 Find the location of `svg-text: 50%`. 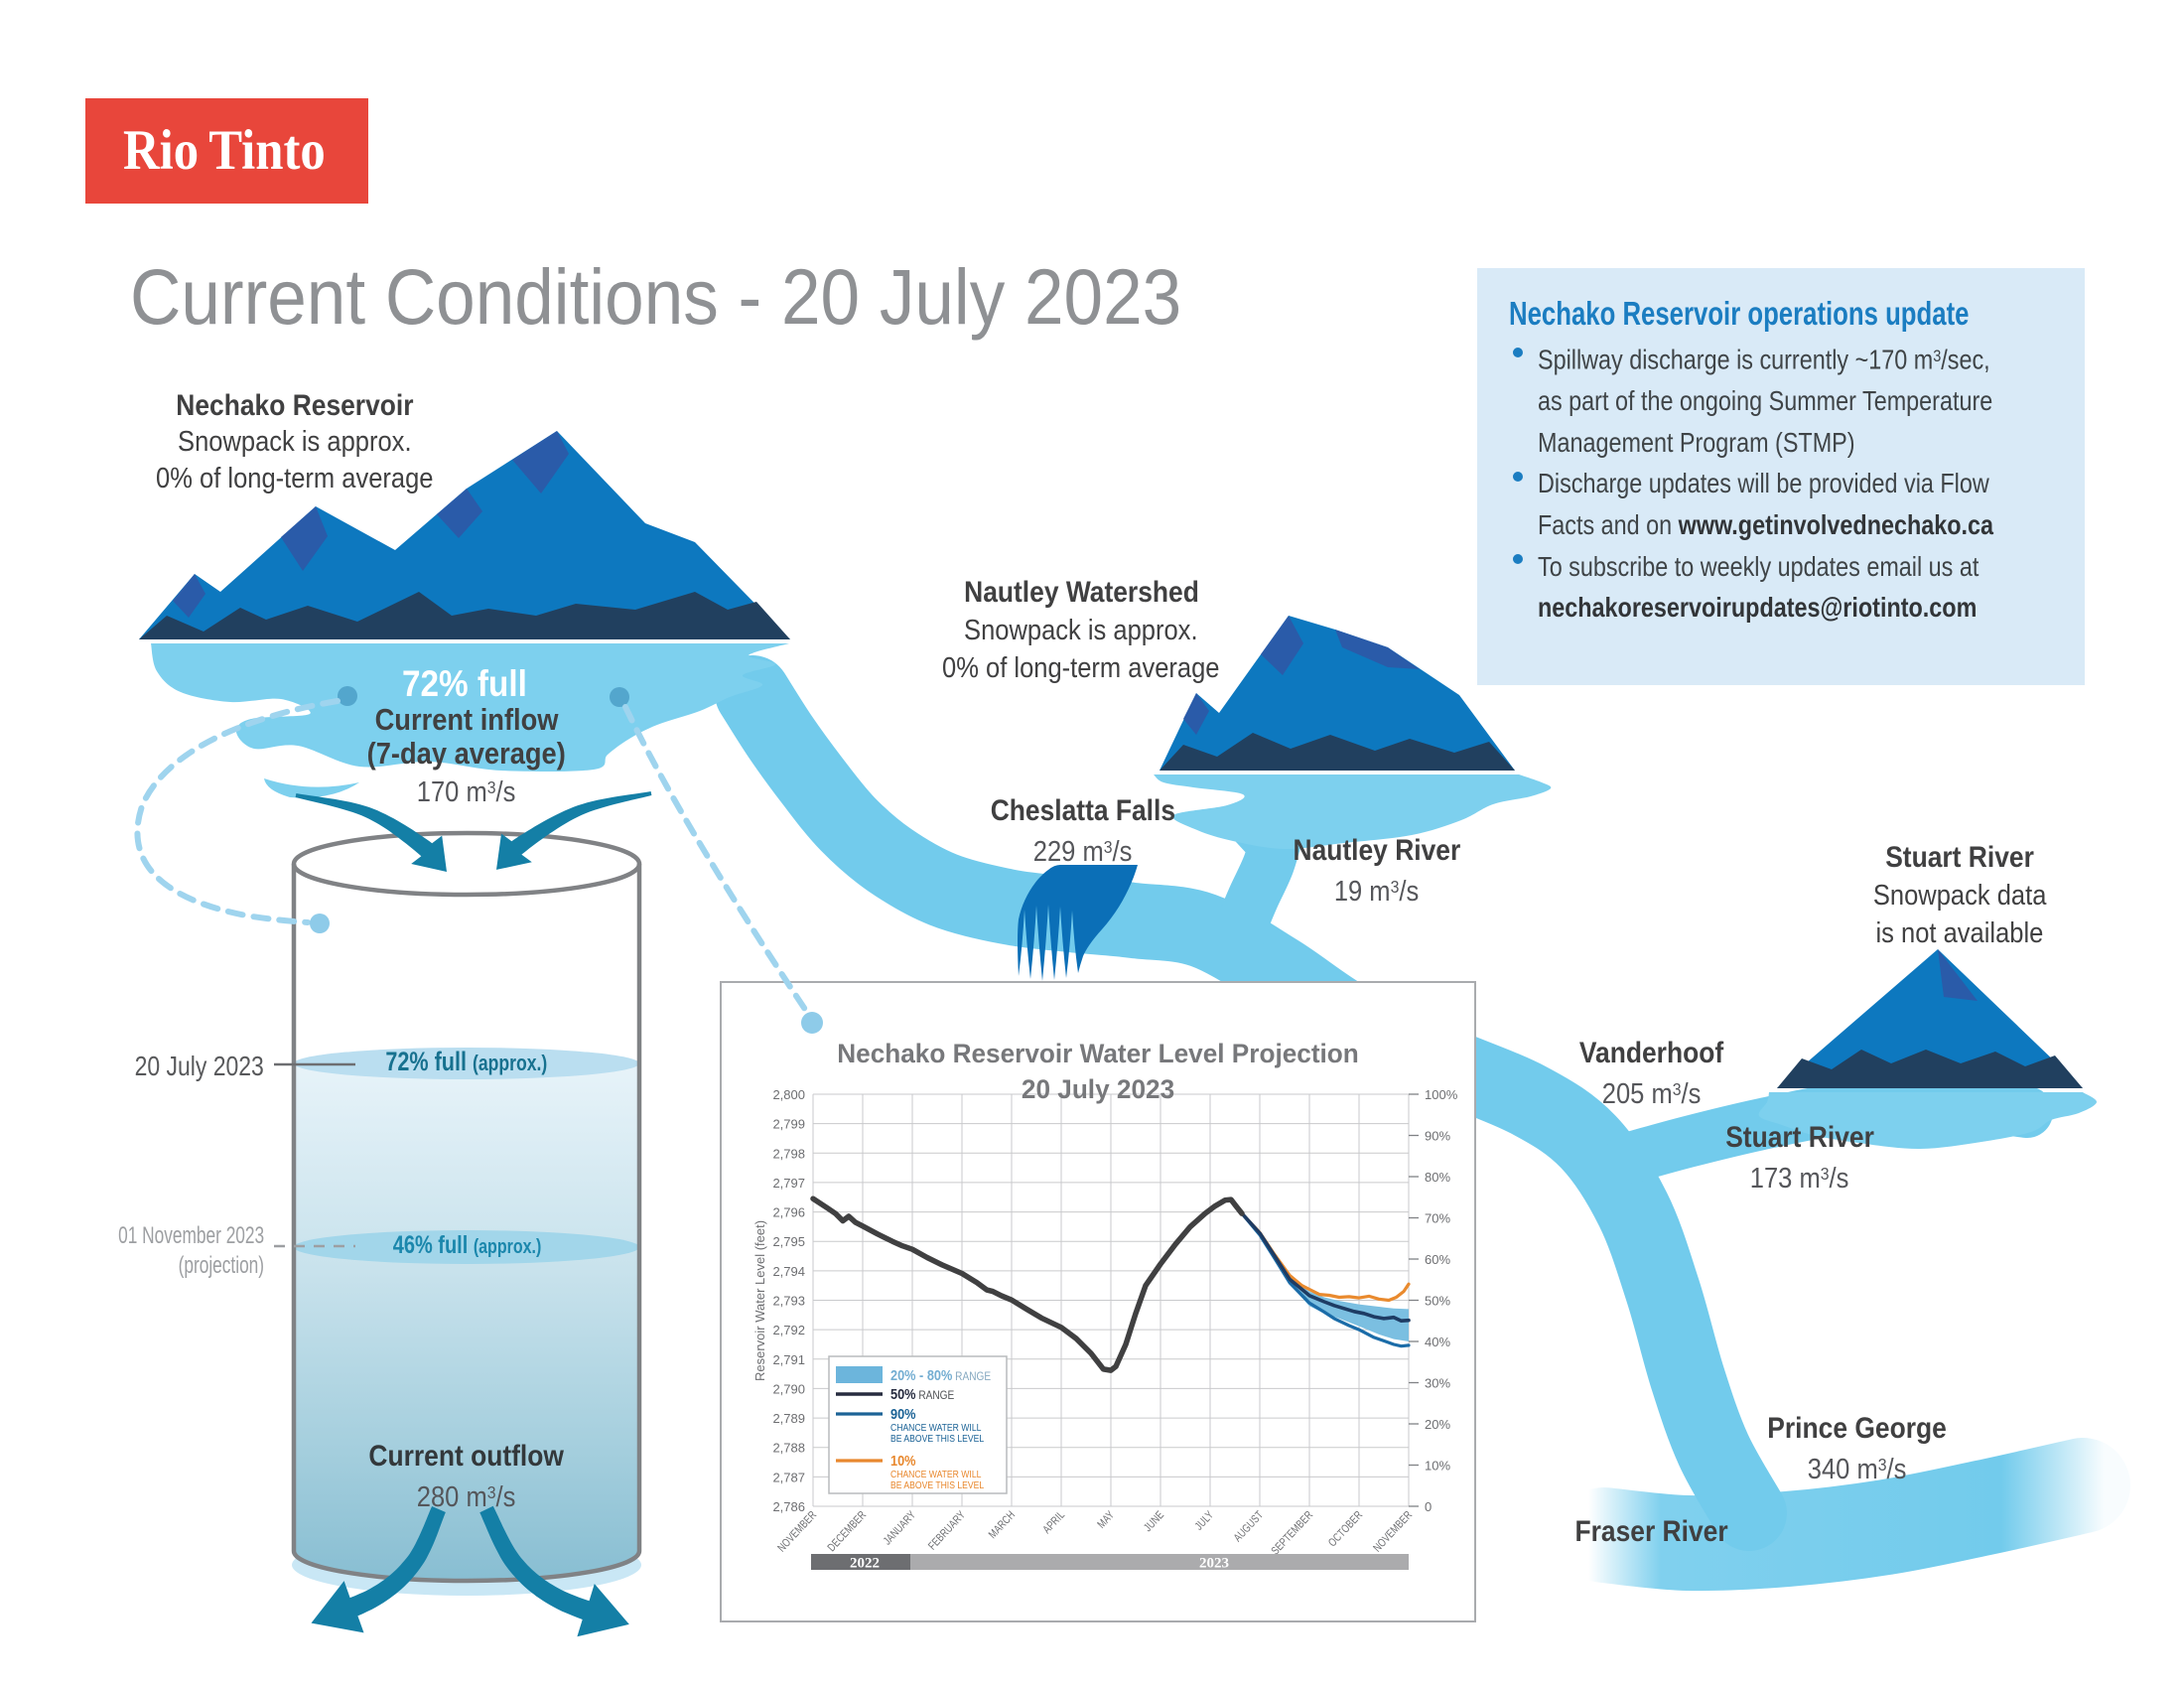

svg-text: 50% is located at coordinates (1437, 1301).